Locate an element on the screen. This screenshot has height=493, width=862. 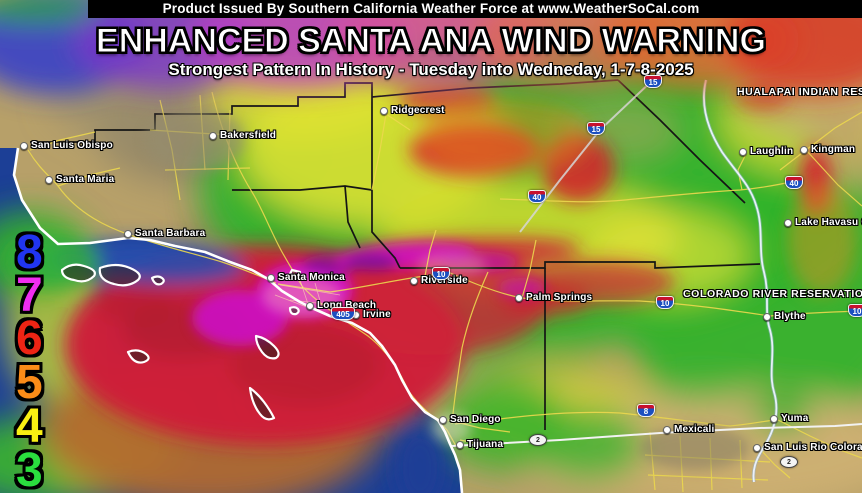
city-san-luis-rio-colorado: San Luis Rio Colorado is located at coordinates (807, 447).